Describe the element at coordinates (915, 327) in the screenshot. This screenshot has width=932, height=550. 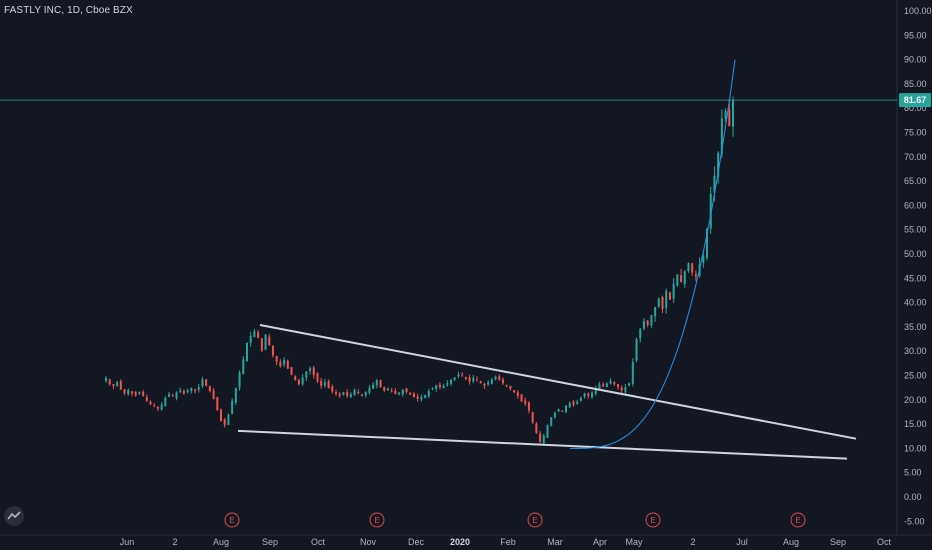
I see `price-tick-label: 35.00` at that location.